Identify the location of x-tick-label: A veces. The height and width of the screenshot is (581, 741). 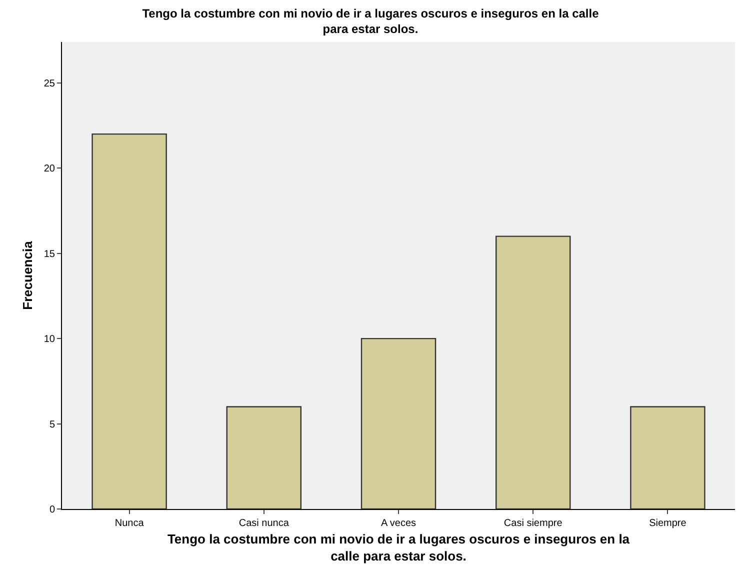
(398, 523).